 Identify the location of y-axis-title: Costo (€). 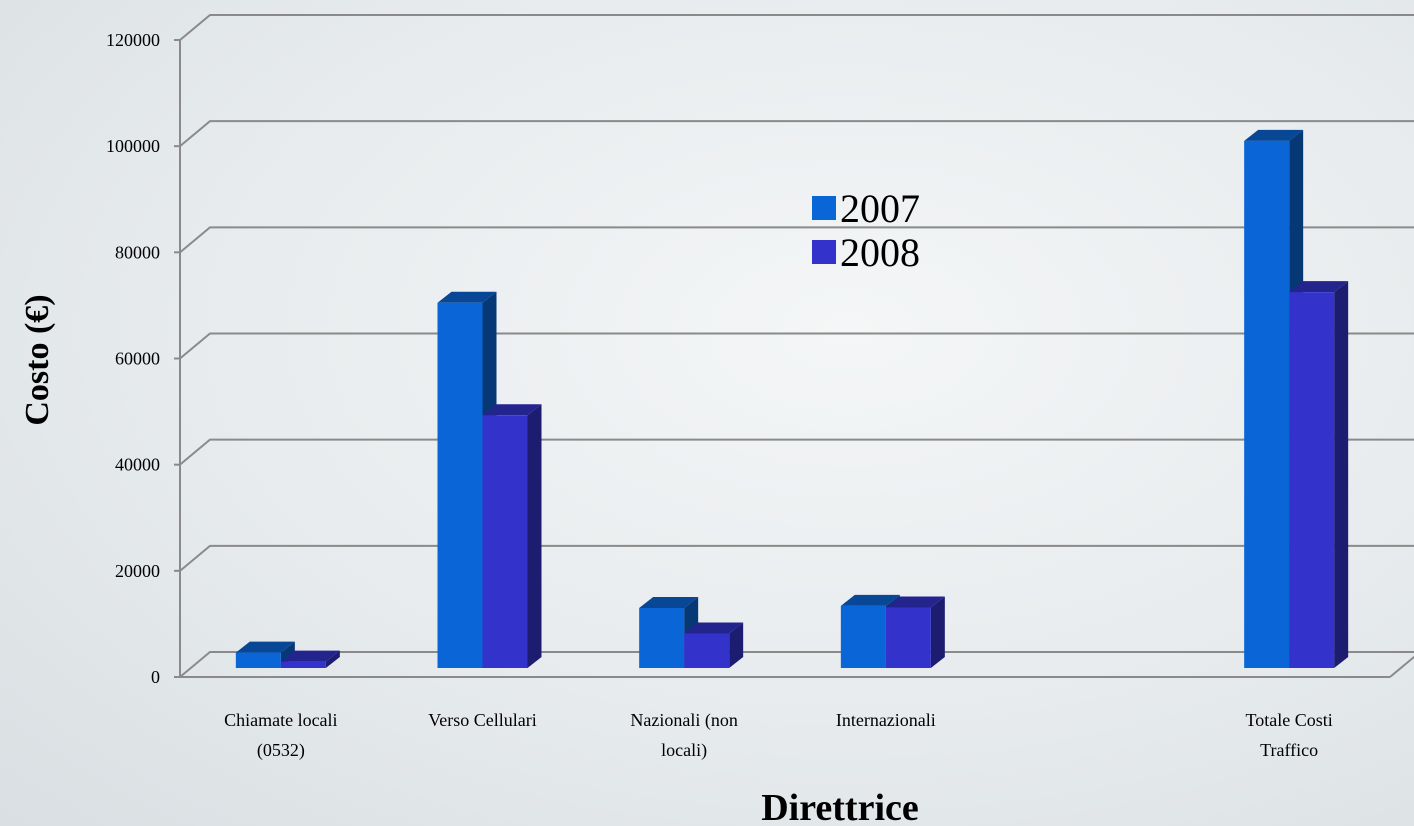
(37, 359).